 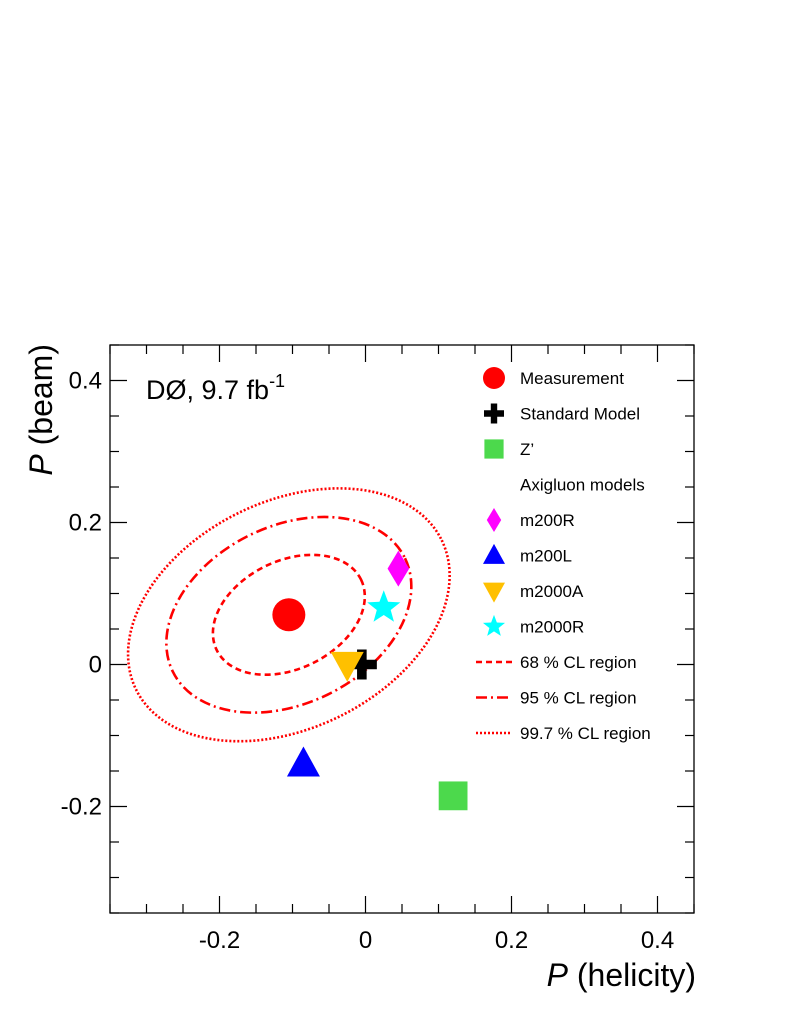 What do you see at coordinates (207, 390) in the screenshot?
I see `experiment-label-text: DØ, 9.7 fb` at bounding box center [207, 390].